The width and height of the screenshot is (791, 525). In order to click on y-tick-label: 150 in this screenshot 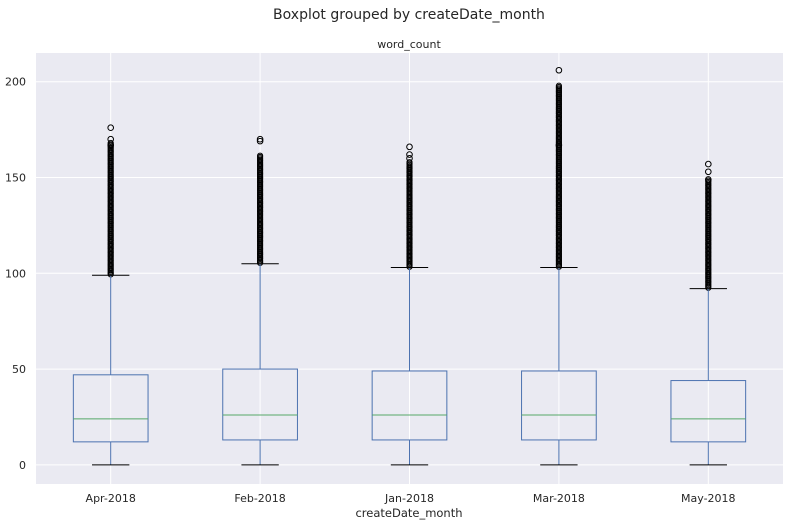, I will do `click(15, 178)`.